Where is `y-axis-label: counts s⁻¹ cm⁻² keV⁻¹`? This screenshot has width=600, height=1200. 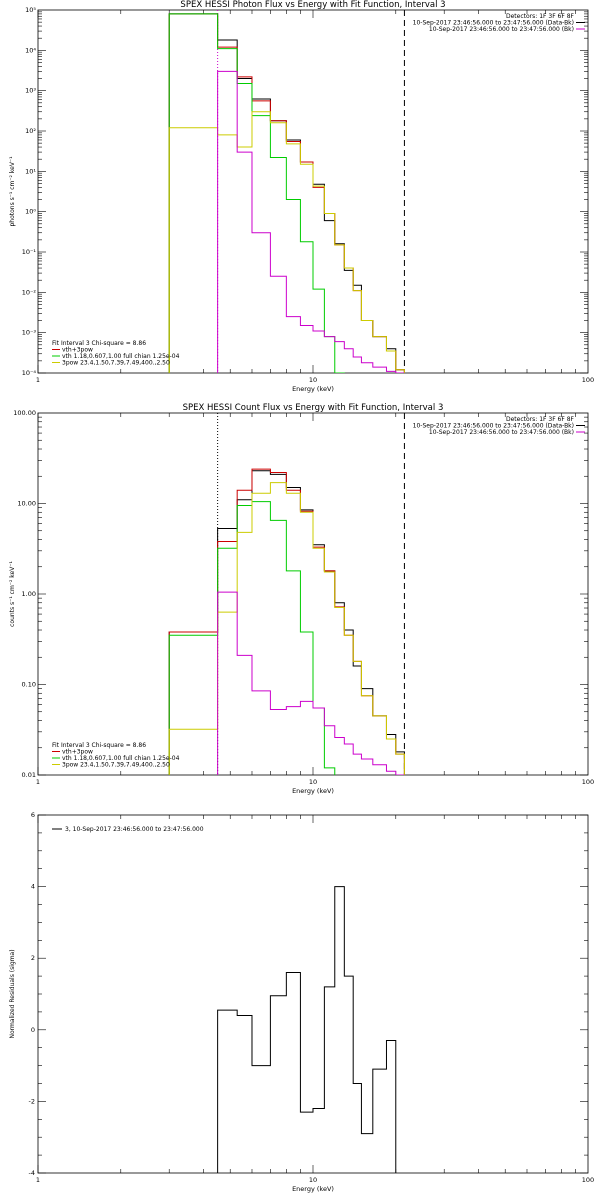 y-axis-label: counts s⁻¹ cm⁻² keV⁻¹ is located at coordinates (12, 594).